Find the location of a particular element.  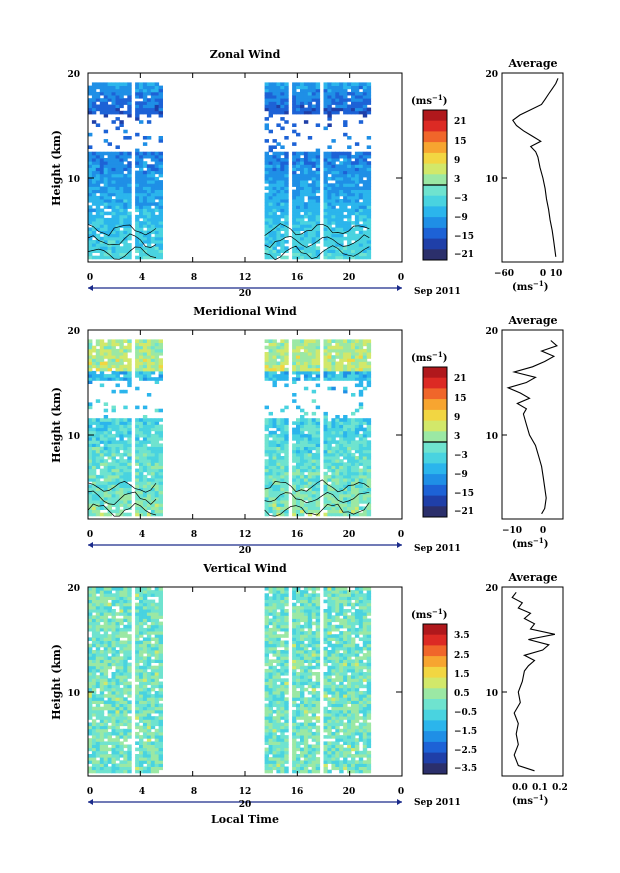

xtick-label: 0 is located at coordinates (401, 535).